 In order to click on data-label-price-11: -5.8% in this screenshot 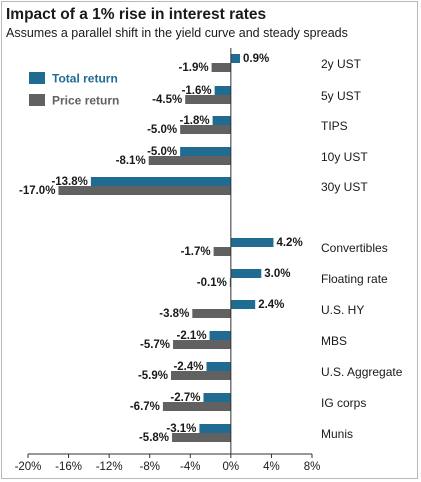, I will do `click(154, 438)`.